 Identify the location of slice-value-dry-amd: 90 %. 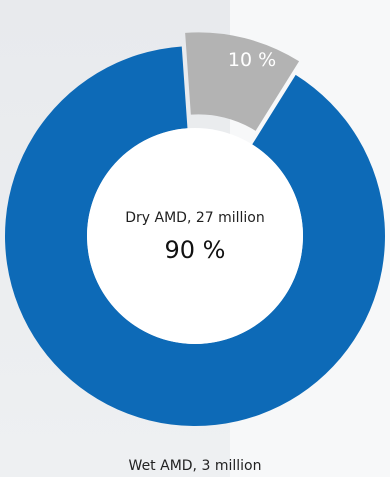
(195, 250).